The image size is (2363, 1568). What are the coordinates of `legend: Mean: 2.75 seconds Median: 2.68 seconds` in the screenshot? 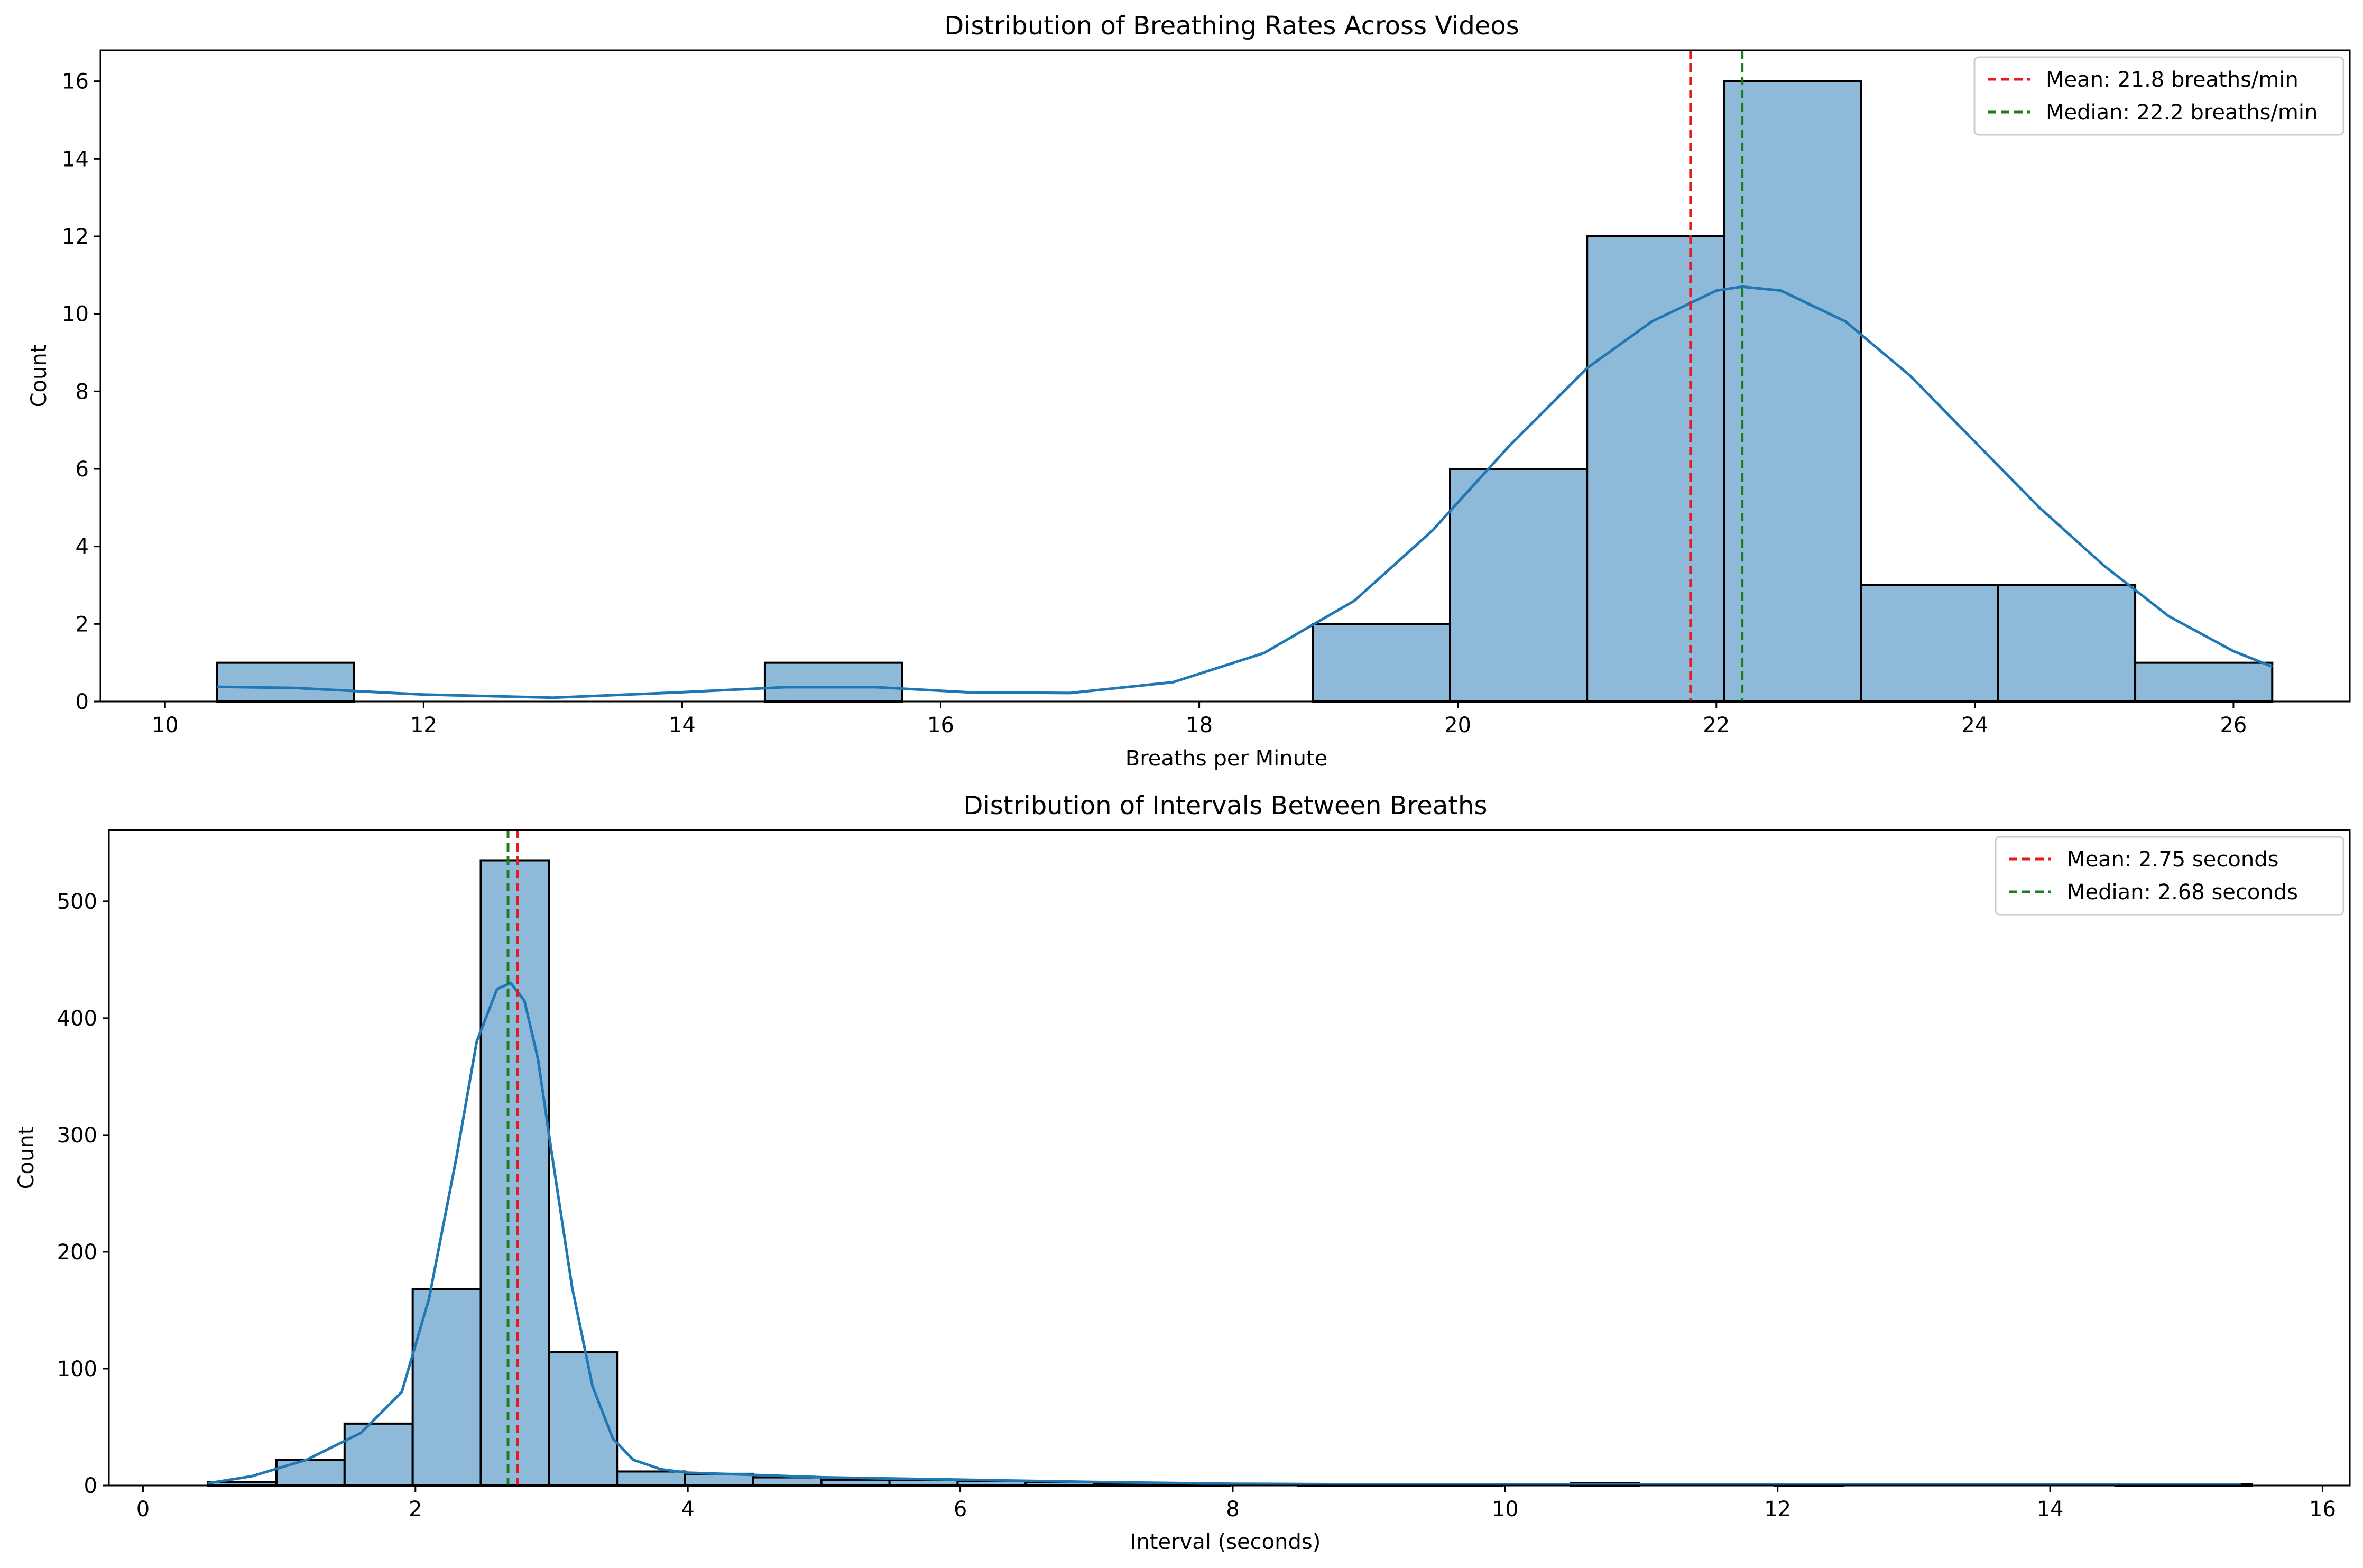 It's located at (2169, 876).